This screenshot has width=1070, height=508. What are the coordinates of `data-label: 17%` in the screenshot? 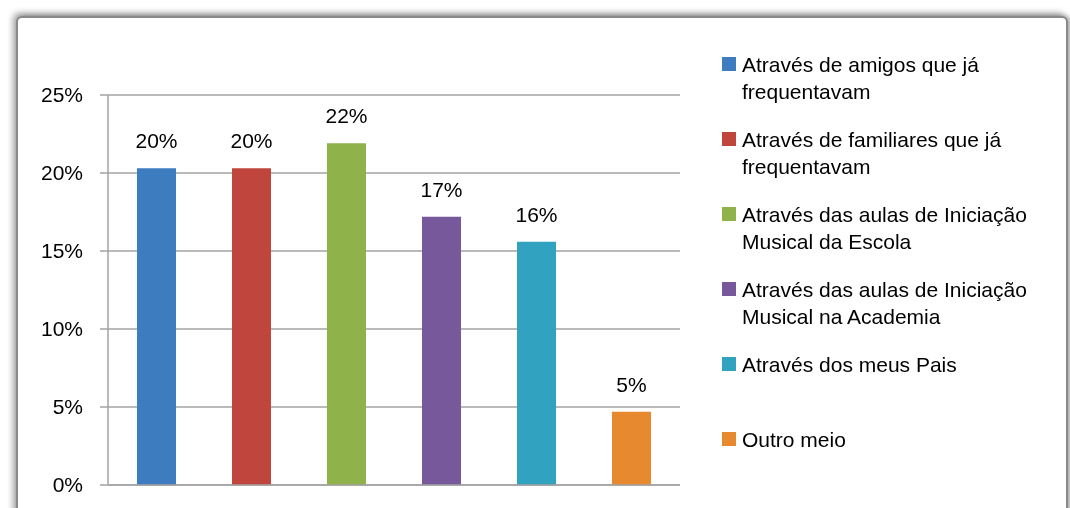 It's located at (441, 189).